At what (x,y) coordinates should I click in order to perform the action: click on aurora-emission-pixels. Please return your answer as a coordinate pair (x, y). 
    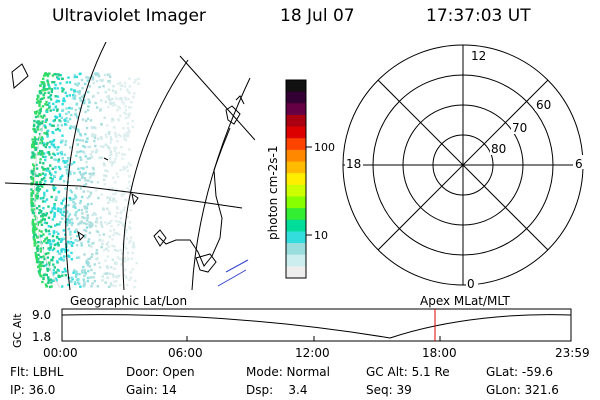
    Looking at the image, I should click on (85, 180).